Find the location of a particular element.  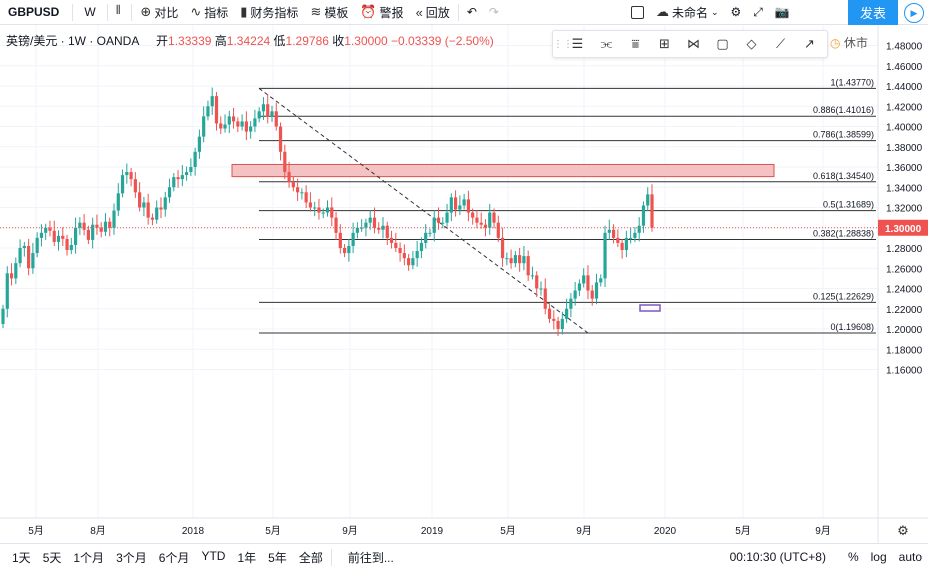

range-button: YTD is located at coordinates (213, 556).